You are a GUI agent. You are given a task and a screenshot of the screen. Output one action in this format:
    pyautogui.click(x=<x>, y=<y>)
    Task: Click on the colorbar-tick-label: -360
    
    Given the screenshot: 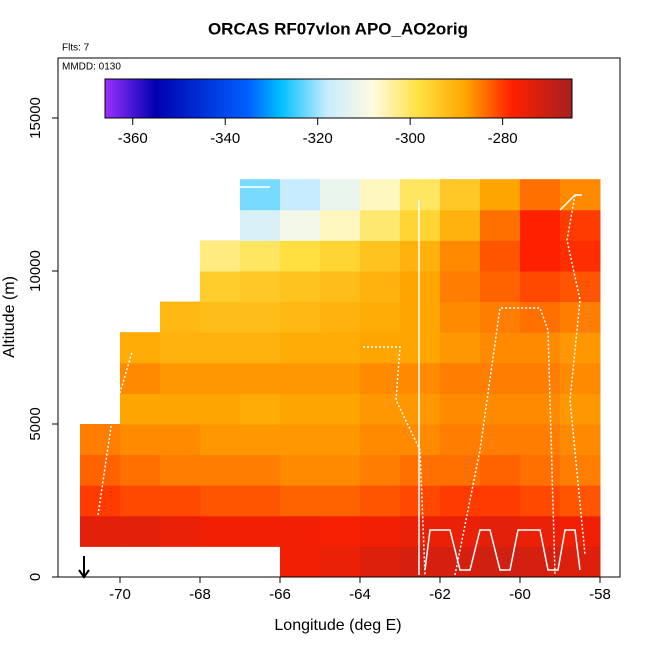 What is the action you would take?
    pyautogui.click(x=133, y=138)
    